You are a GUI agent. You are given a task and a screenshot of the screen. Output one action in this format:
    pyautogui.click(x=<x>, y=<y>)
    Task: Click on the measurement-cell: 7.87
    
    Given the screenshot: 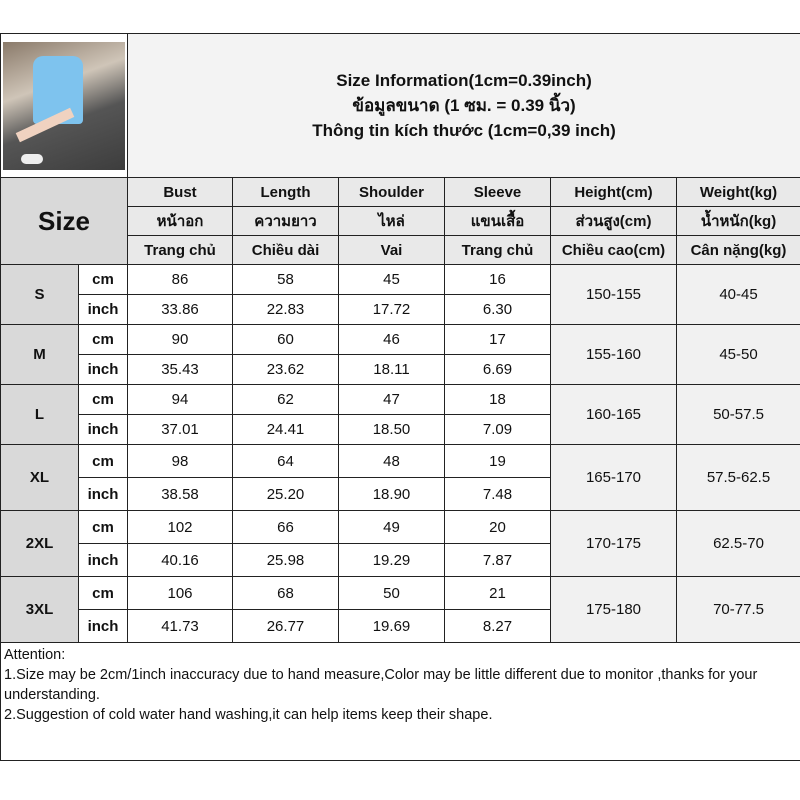 What is the action you would take?
    pyautogui.click(x=497, y=560)
    